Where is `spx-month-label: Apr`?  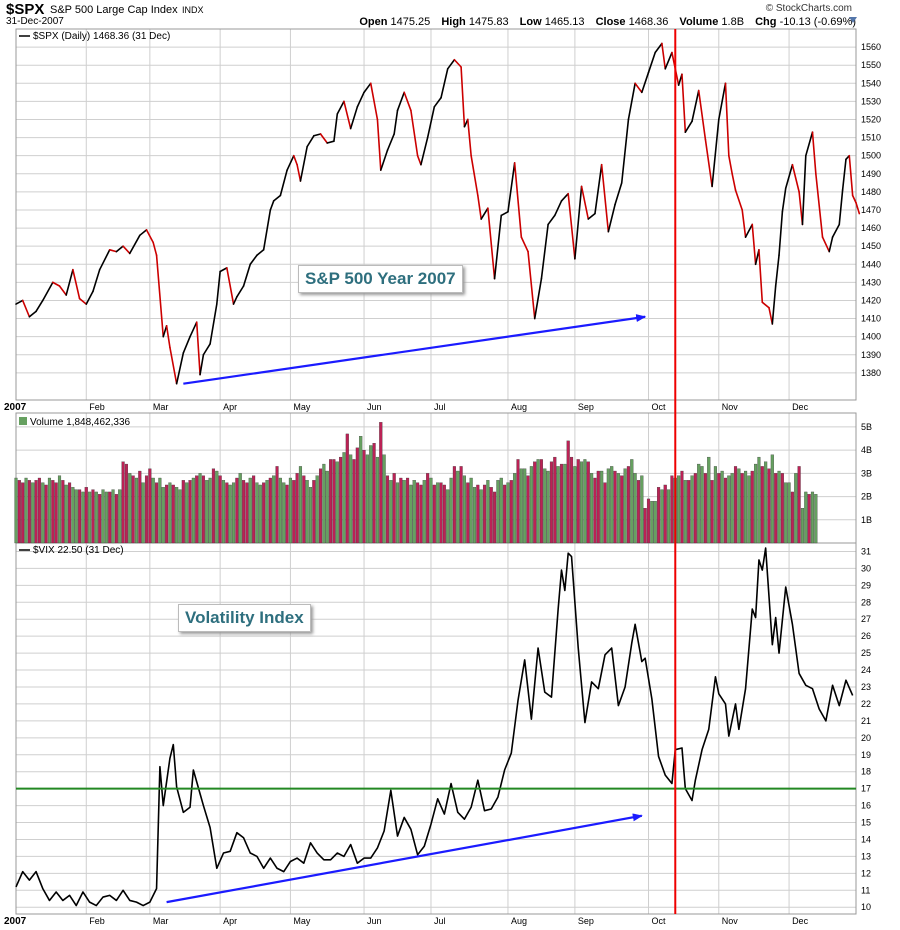
spx-month-label: Apr is located at coordinates (230, 407).